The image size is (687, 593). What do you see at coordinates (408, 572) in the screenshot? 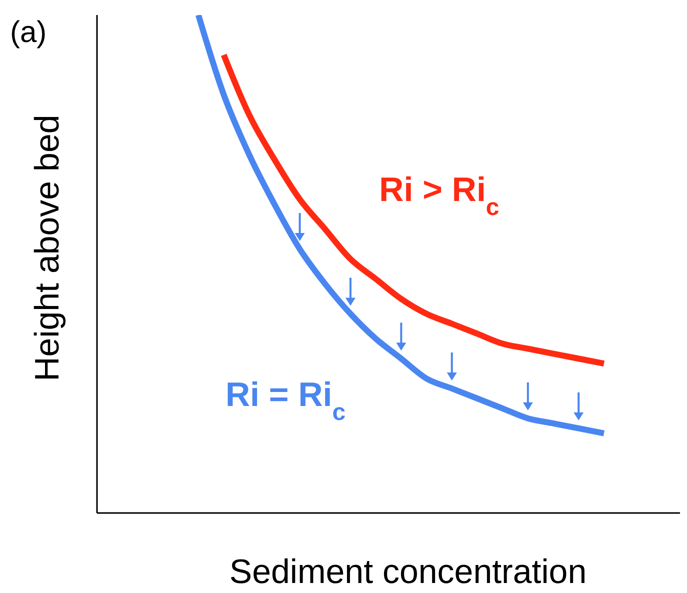
I see `x-axis-title: Sediment concentration` at bounding box center [408, 572].